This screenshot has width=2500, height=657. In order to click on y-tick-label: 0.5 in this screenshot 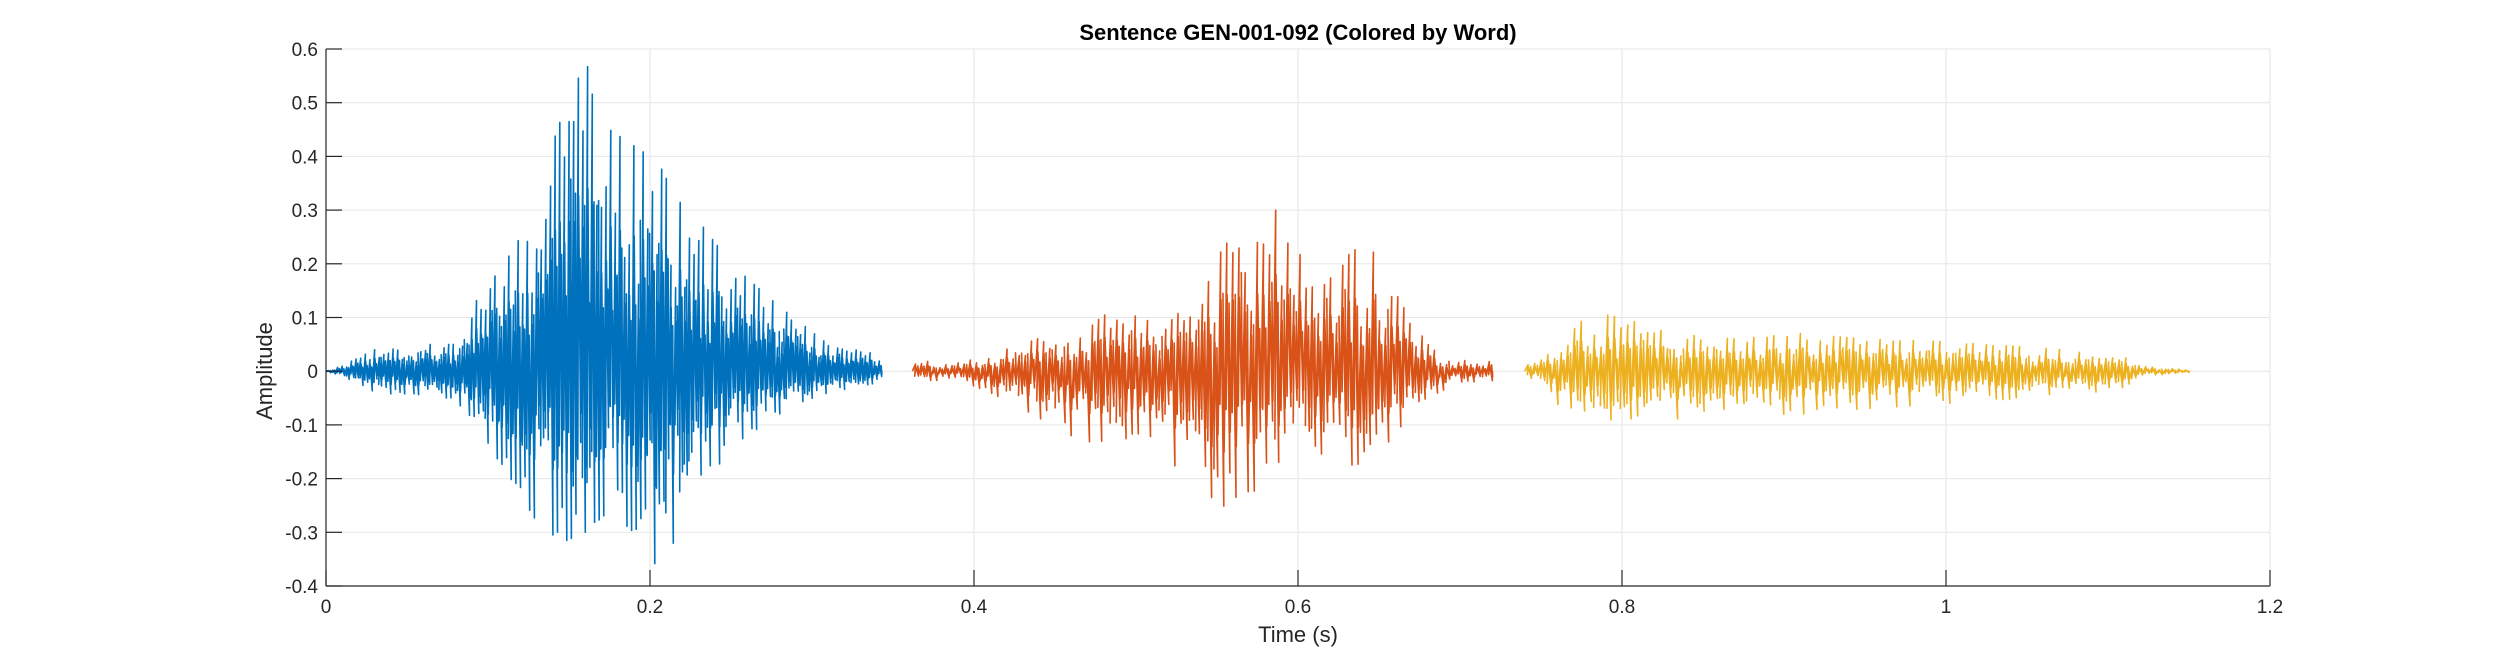, I will do `click(305, 104)`.